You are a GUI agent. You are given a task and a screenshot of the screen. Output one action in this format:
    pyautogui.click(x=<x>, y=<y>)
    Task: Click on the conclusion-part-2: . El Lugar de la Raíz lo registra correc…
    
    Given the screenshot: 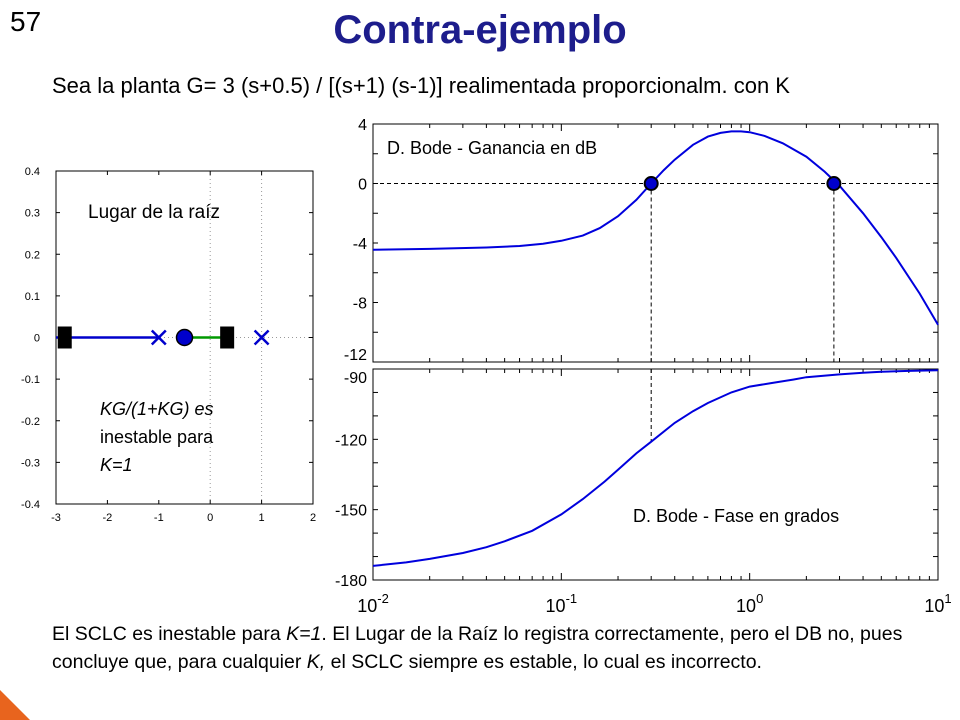 What is the action you would take?
    pyautogui.click(x=477, y=648)
    